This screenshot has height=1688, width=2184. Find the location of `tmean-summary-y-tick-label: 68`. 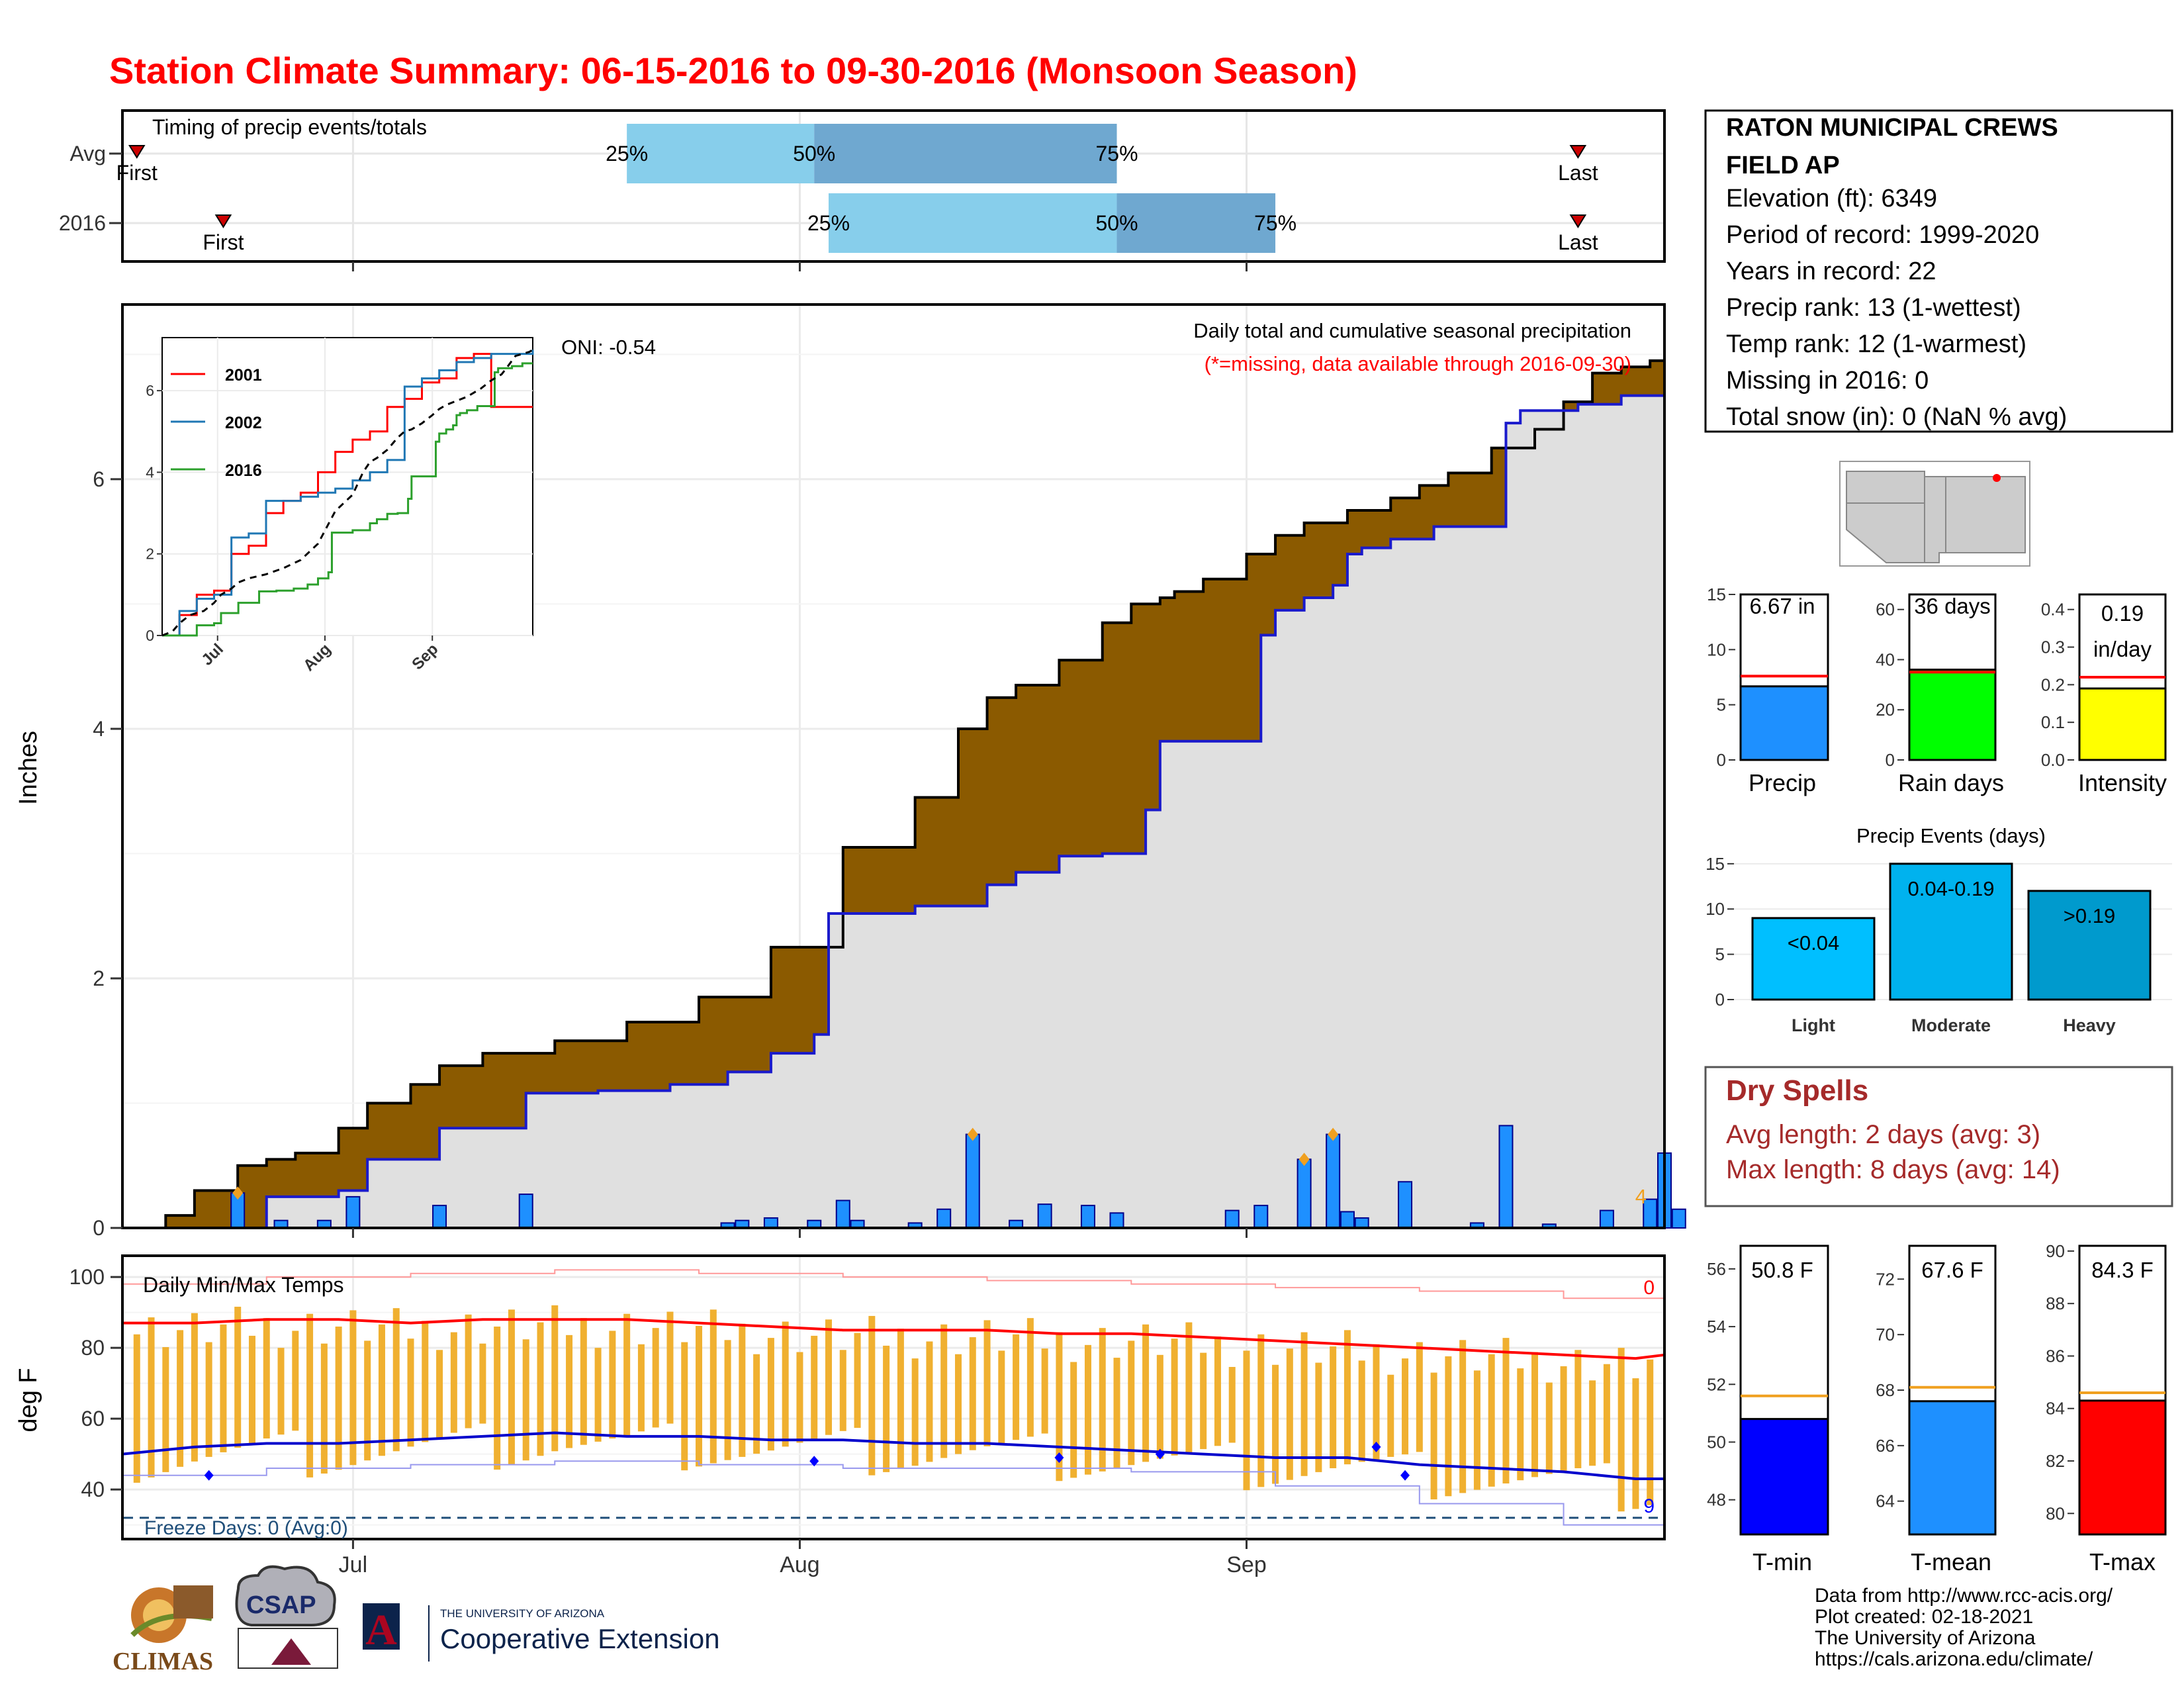

tmean-summary-y-tick-label: 68 is located at coordinates (1885, 1390).